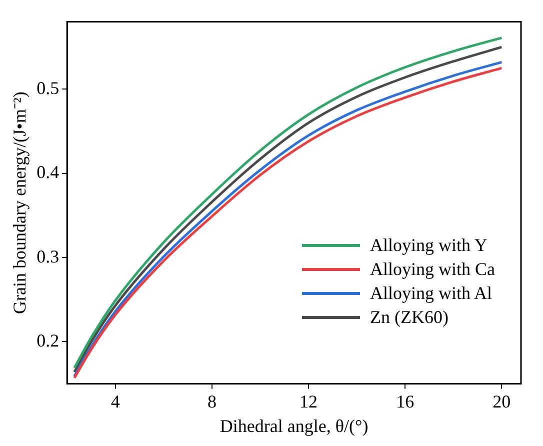 This screenshot has height=446, width=543. What do you see at coordinates (309, 401) in the screenshot?
I see `x-tick-label: 12` at bounding box center [309, 401].